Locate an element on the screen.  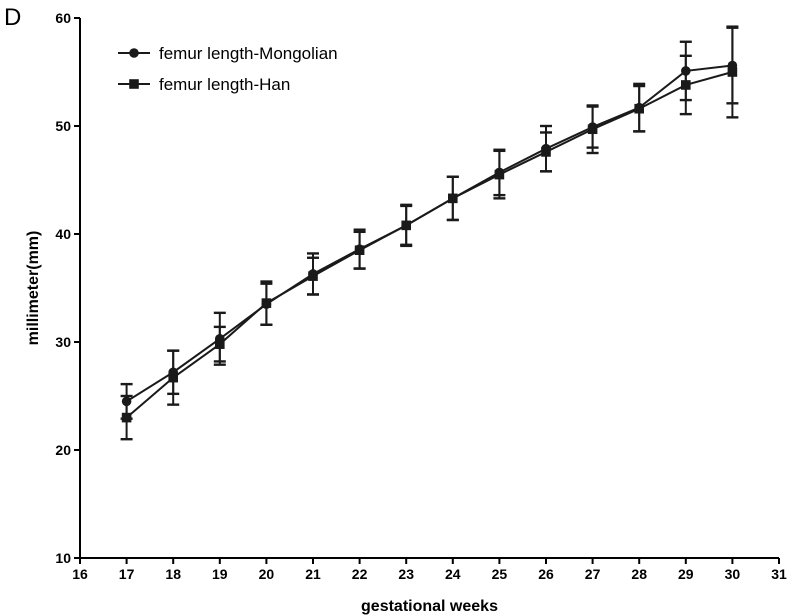
y-tick-label: 20 is located at coordinates (63, 450).